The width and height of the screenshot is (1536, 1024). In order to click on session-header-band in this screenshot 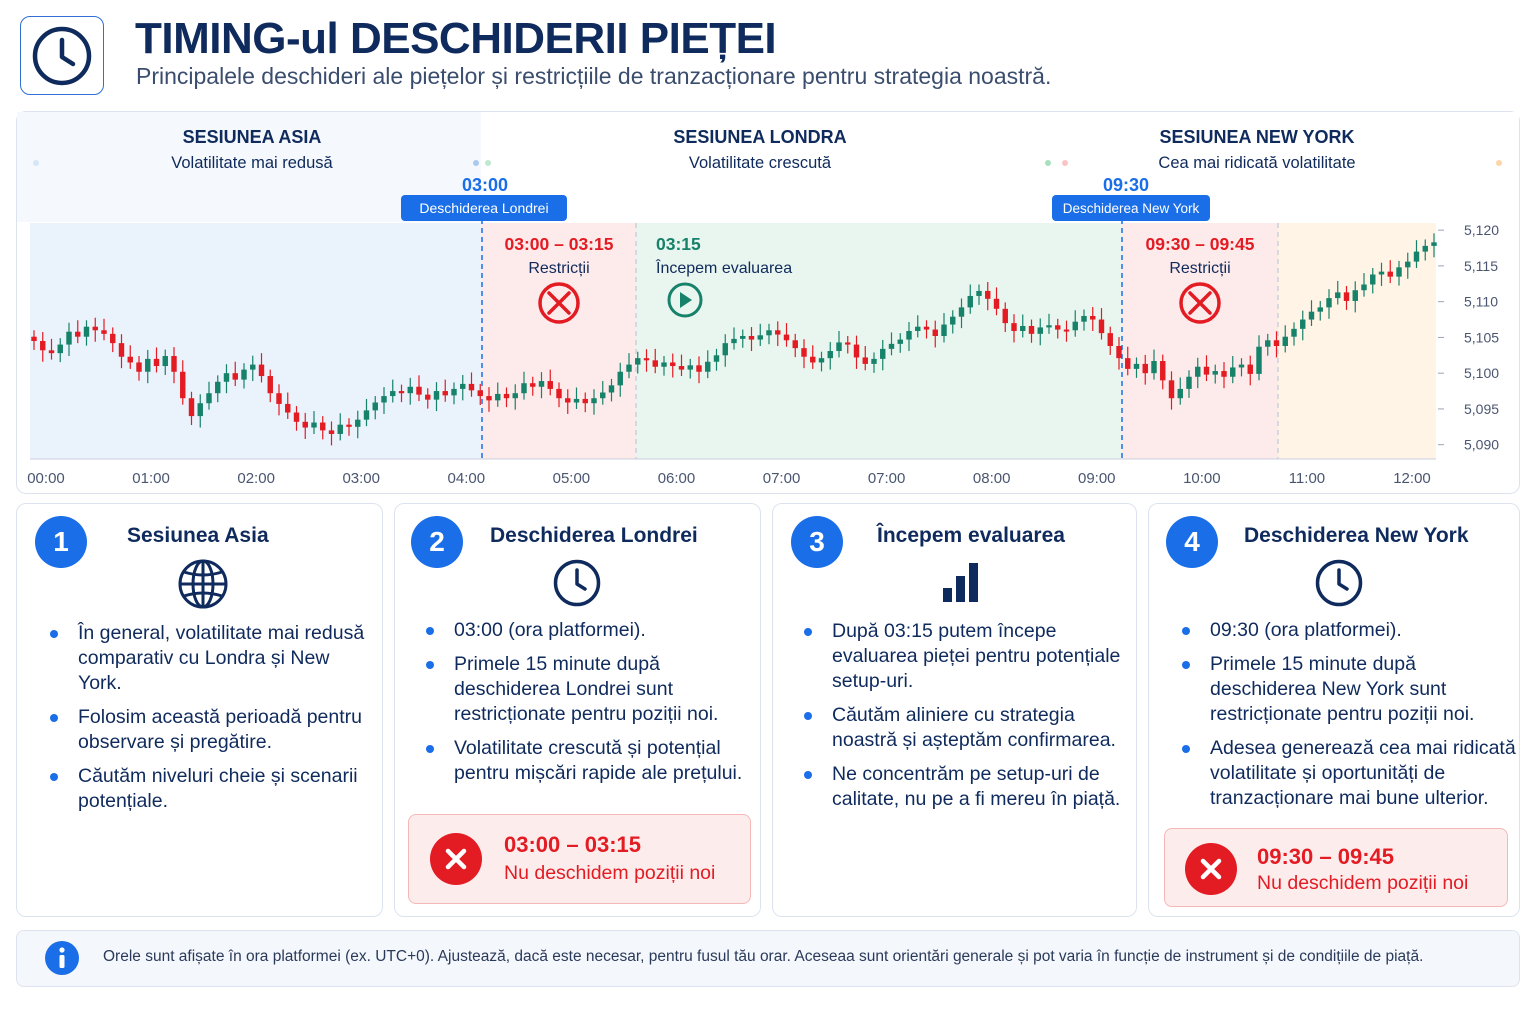, I will do `click(1000, 167)`.